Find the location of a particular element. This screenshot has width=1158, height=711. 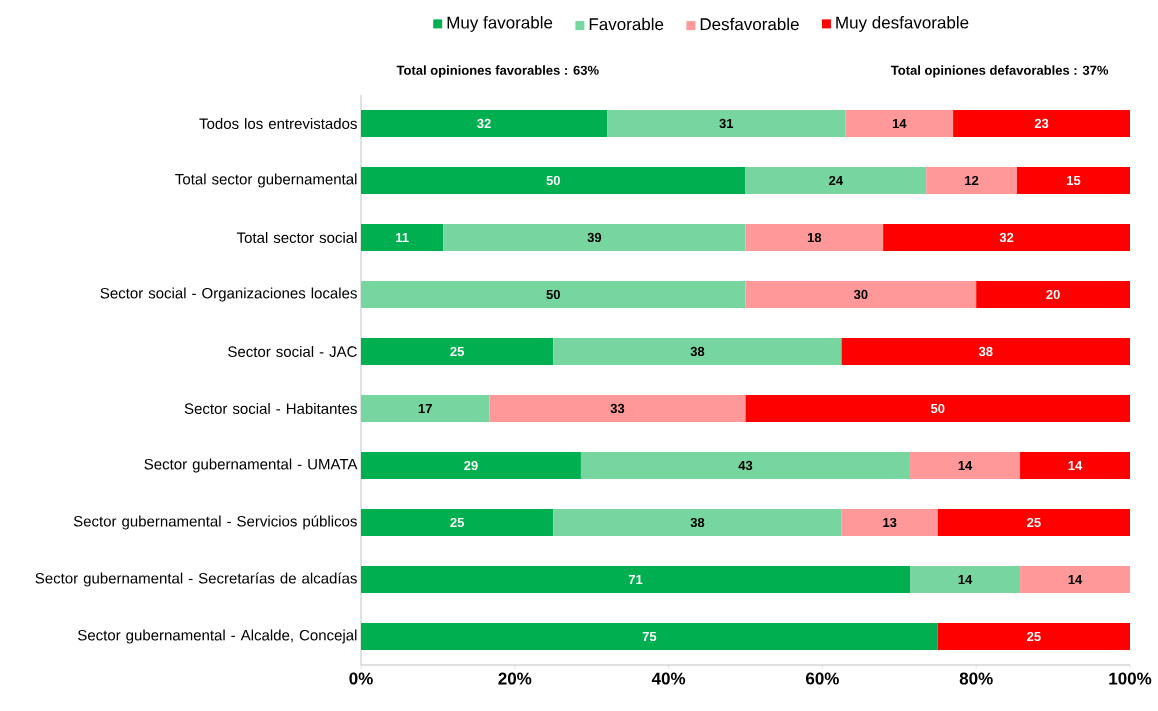

x-tick-label: 40% is located at coordinates (668, 678).